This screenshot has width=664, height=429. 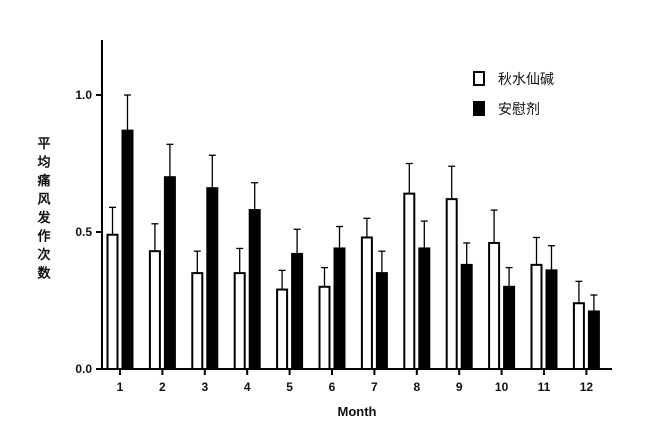 What do you see at coordinates (519, 109) in the screenshot?
I see `legend-label-placebo: 安慰剂` at bounding box center [519, 109].